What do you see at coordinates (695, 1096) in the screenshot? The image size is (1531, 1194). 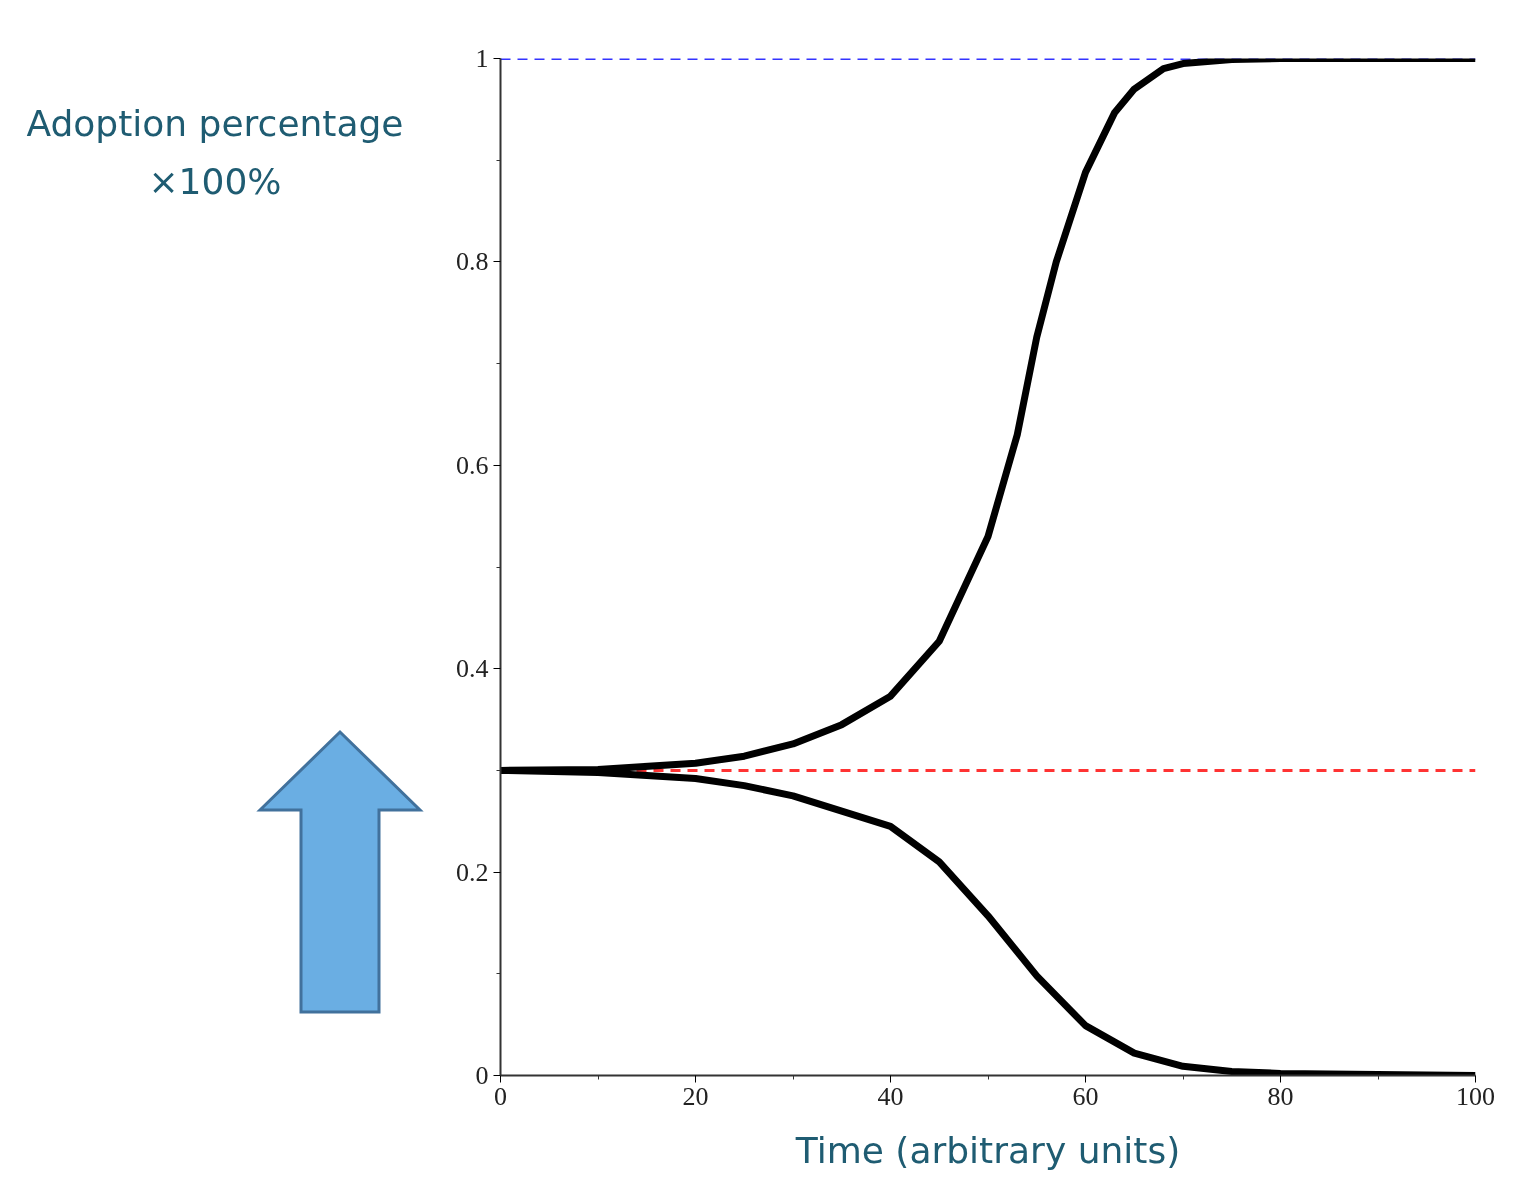 I see `x-tick-label: 20` at bounding box center [695, 1096].